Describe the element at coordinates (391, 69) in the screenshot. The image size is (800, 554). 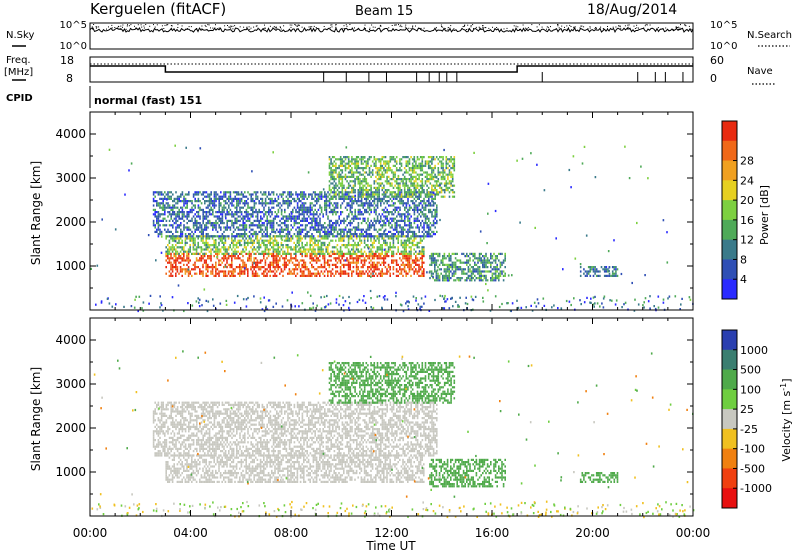
I see `freq-line` at that location.